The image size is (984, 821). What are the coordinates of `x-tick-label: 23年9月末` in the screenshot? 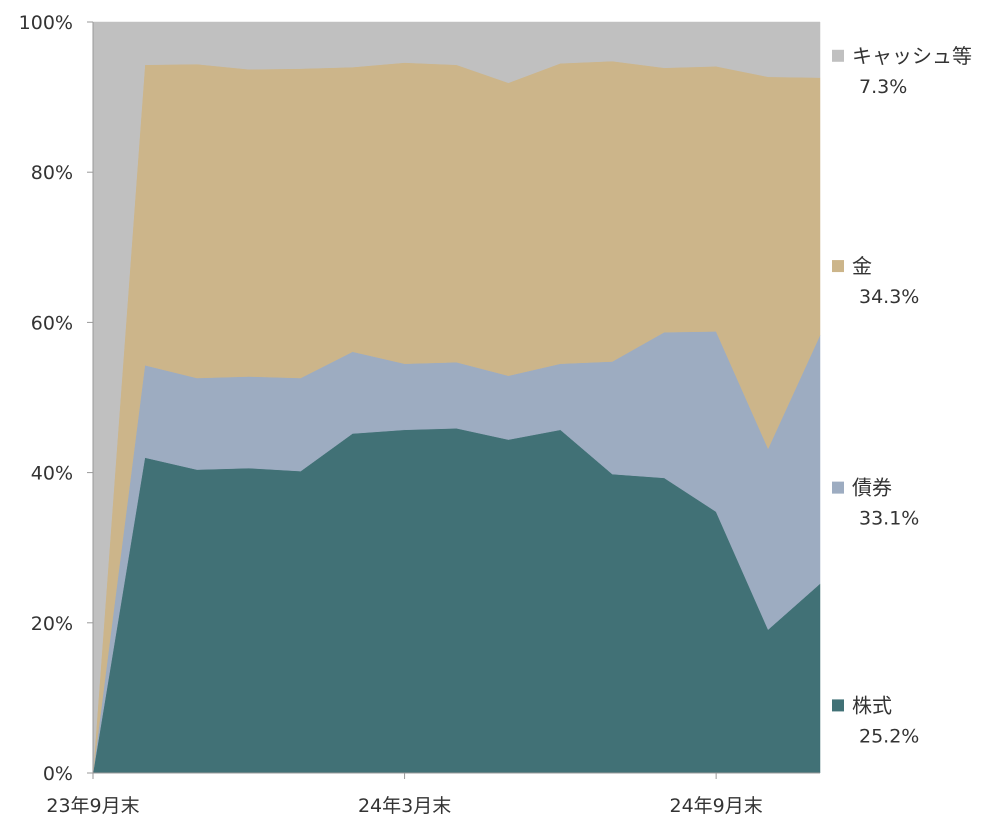 It's located at (92, 806).